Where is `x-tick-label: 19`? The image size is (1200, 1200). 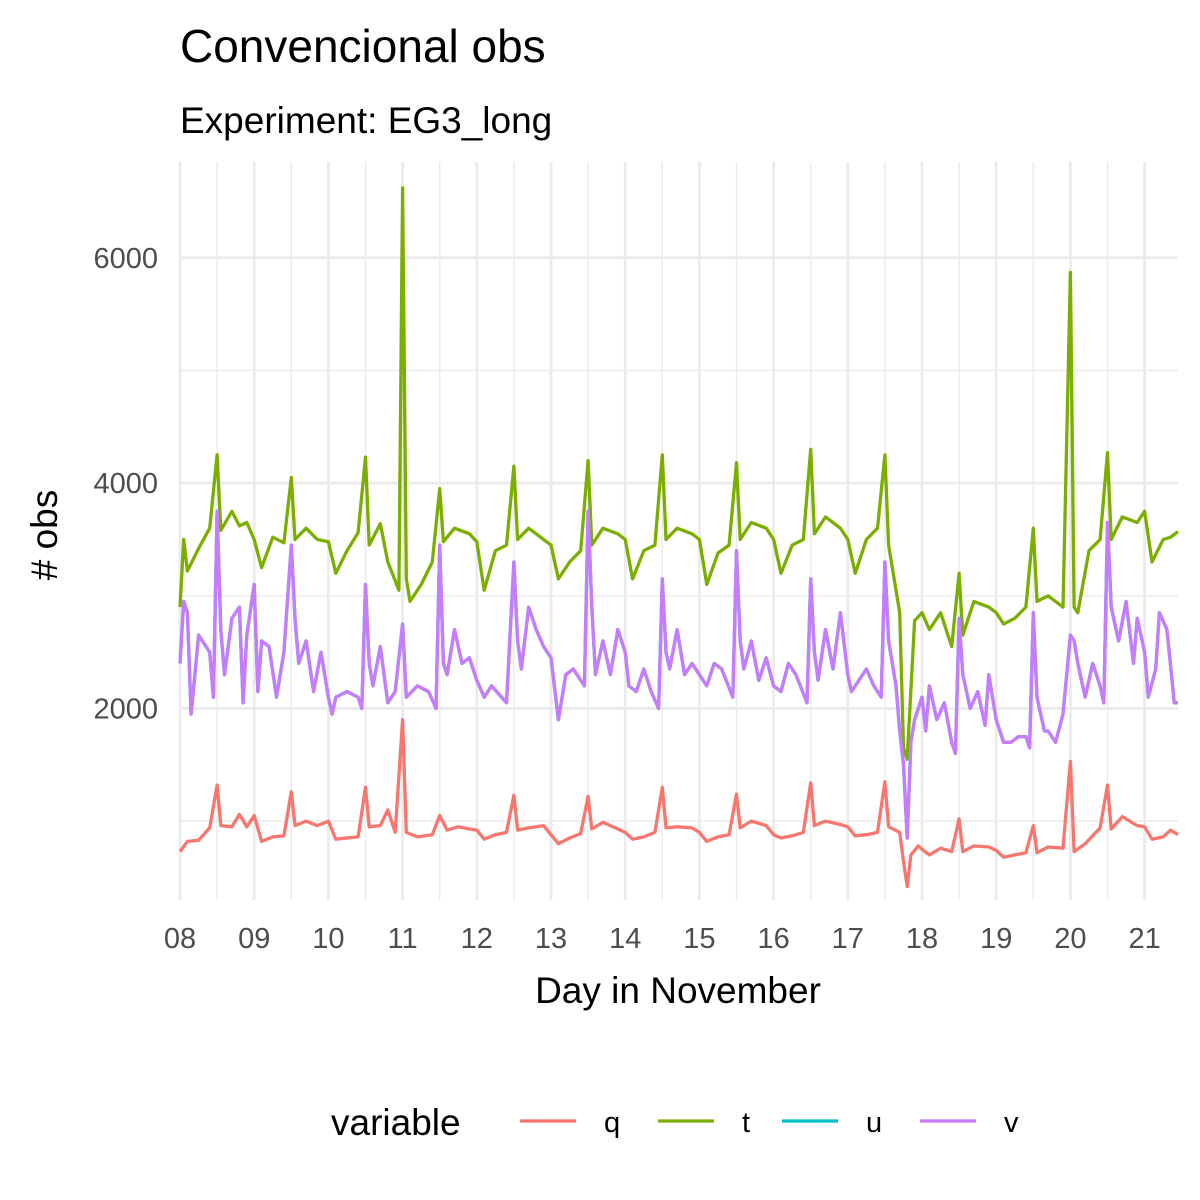 x-tick-label: 19 is located at coordinates (996, 939).